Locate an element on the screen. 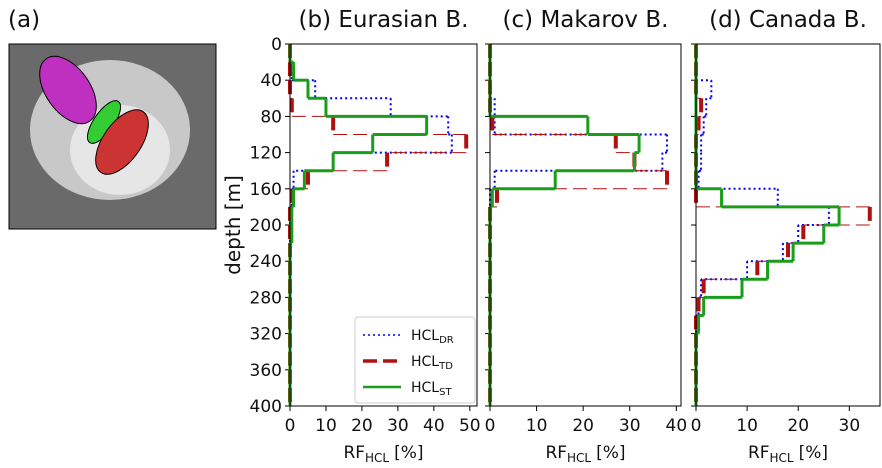 This screenshot has width=882, height=468. legend-label: HCLTD is located at coordinates (432, 363).